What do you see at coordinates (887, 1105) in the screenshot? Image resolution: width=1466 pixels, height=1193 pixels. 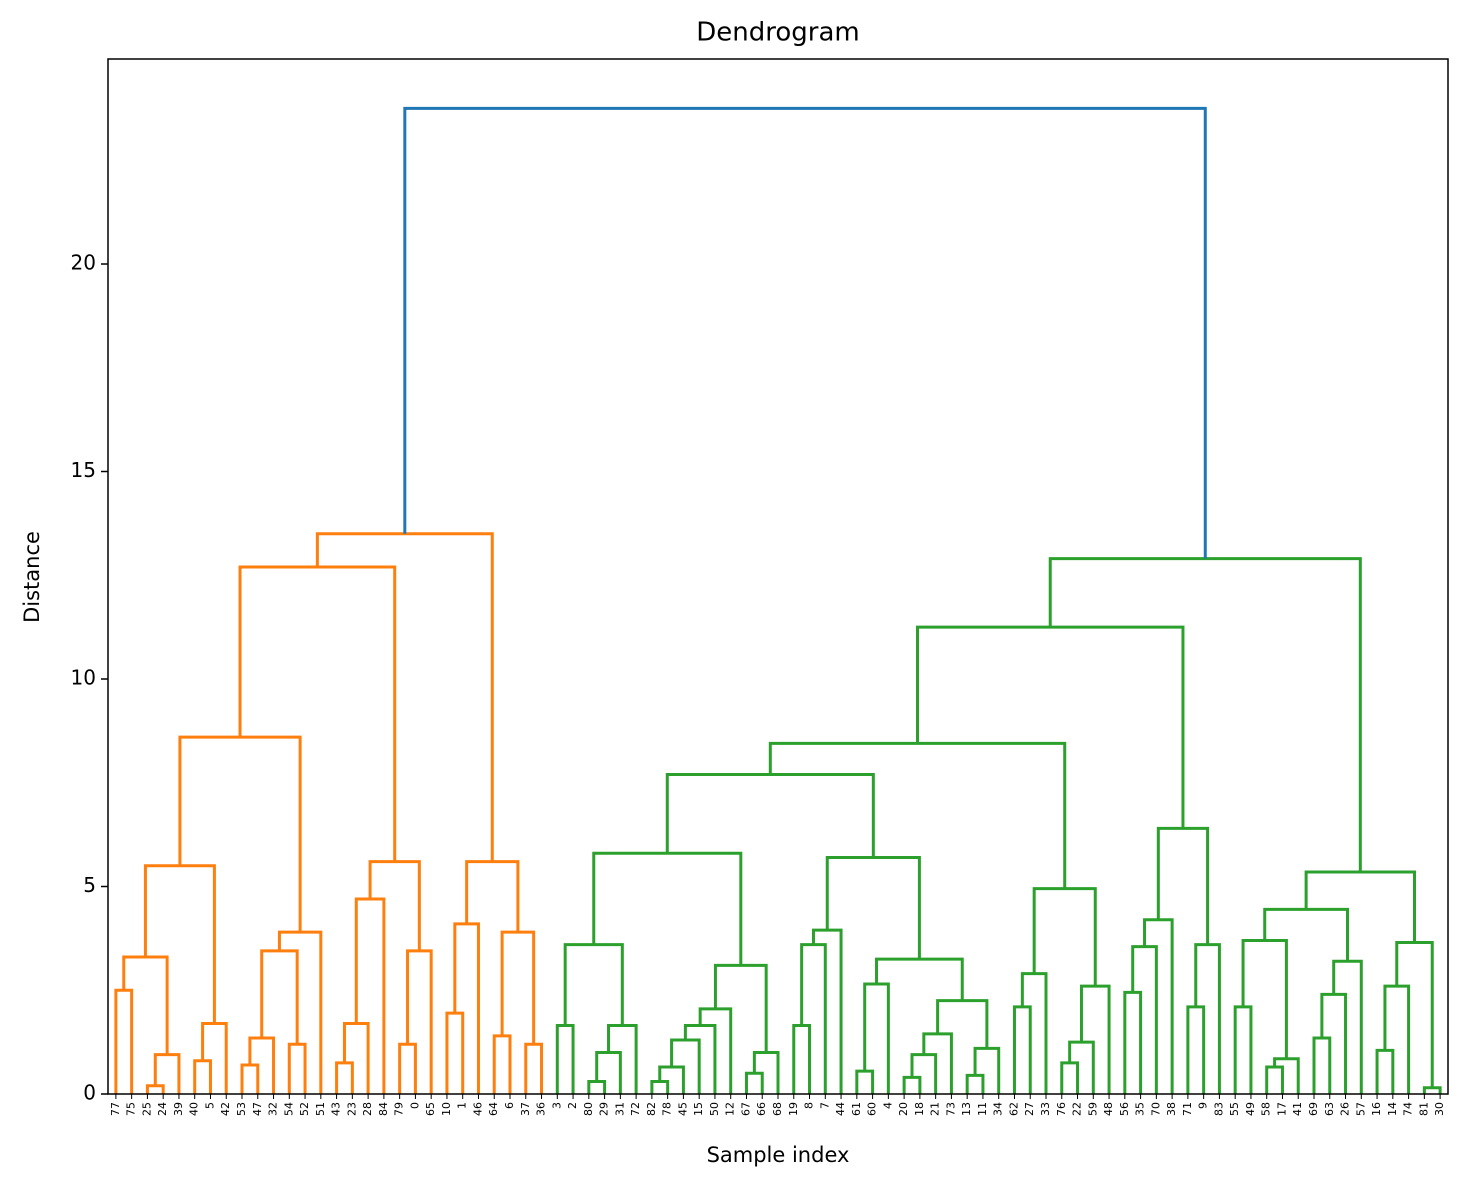 I see `leaf-label: 4` at bounding box center [887, 1105].